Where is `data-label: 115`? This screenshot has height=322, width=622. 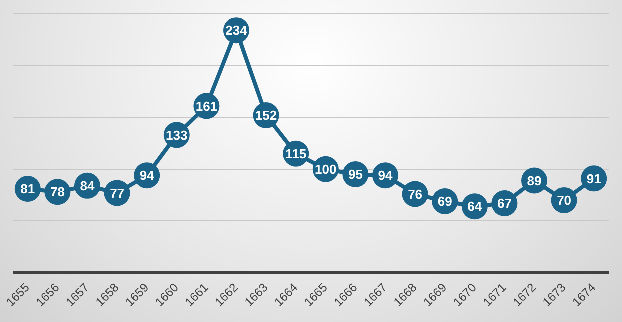
data-label: 115 is located at coordinates (296, 154).